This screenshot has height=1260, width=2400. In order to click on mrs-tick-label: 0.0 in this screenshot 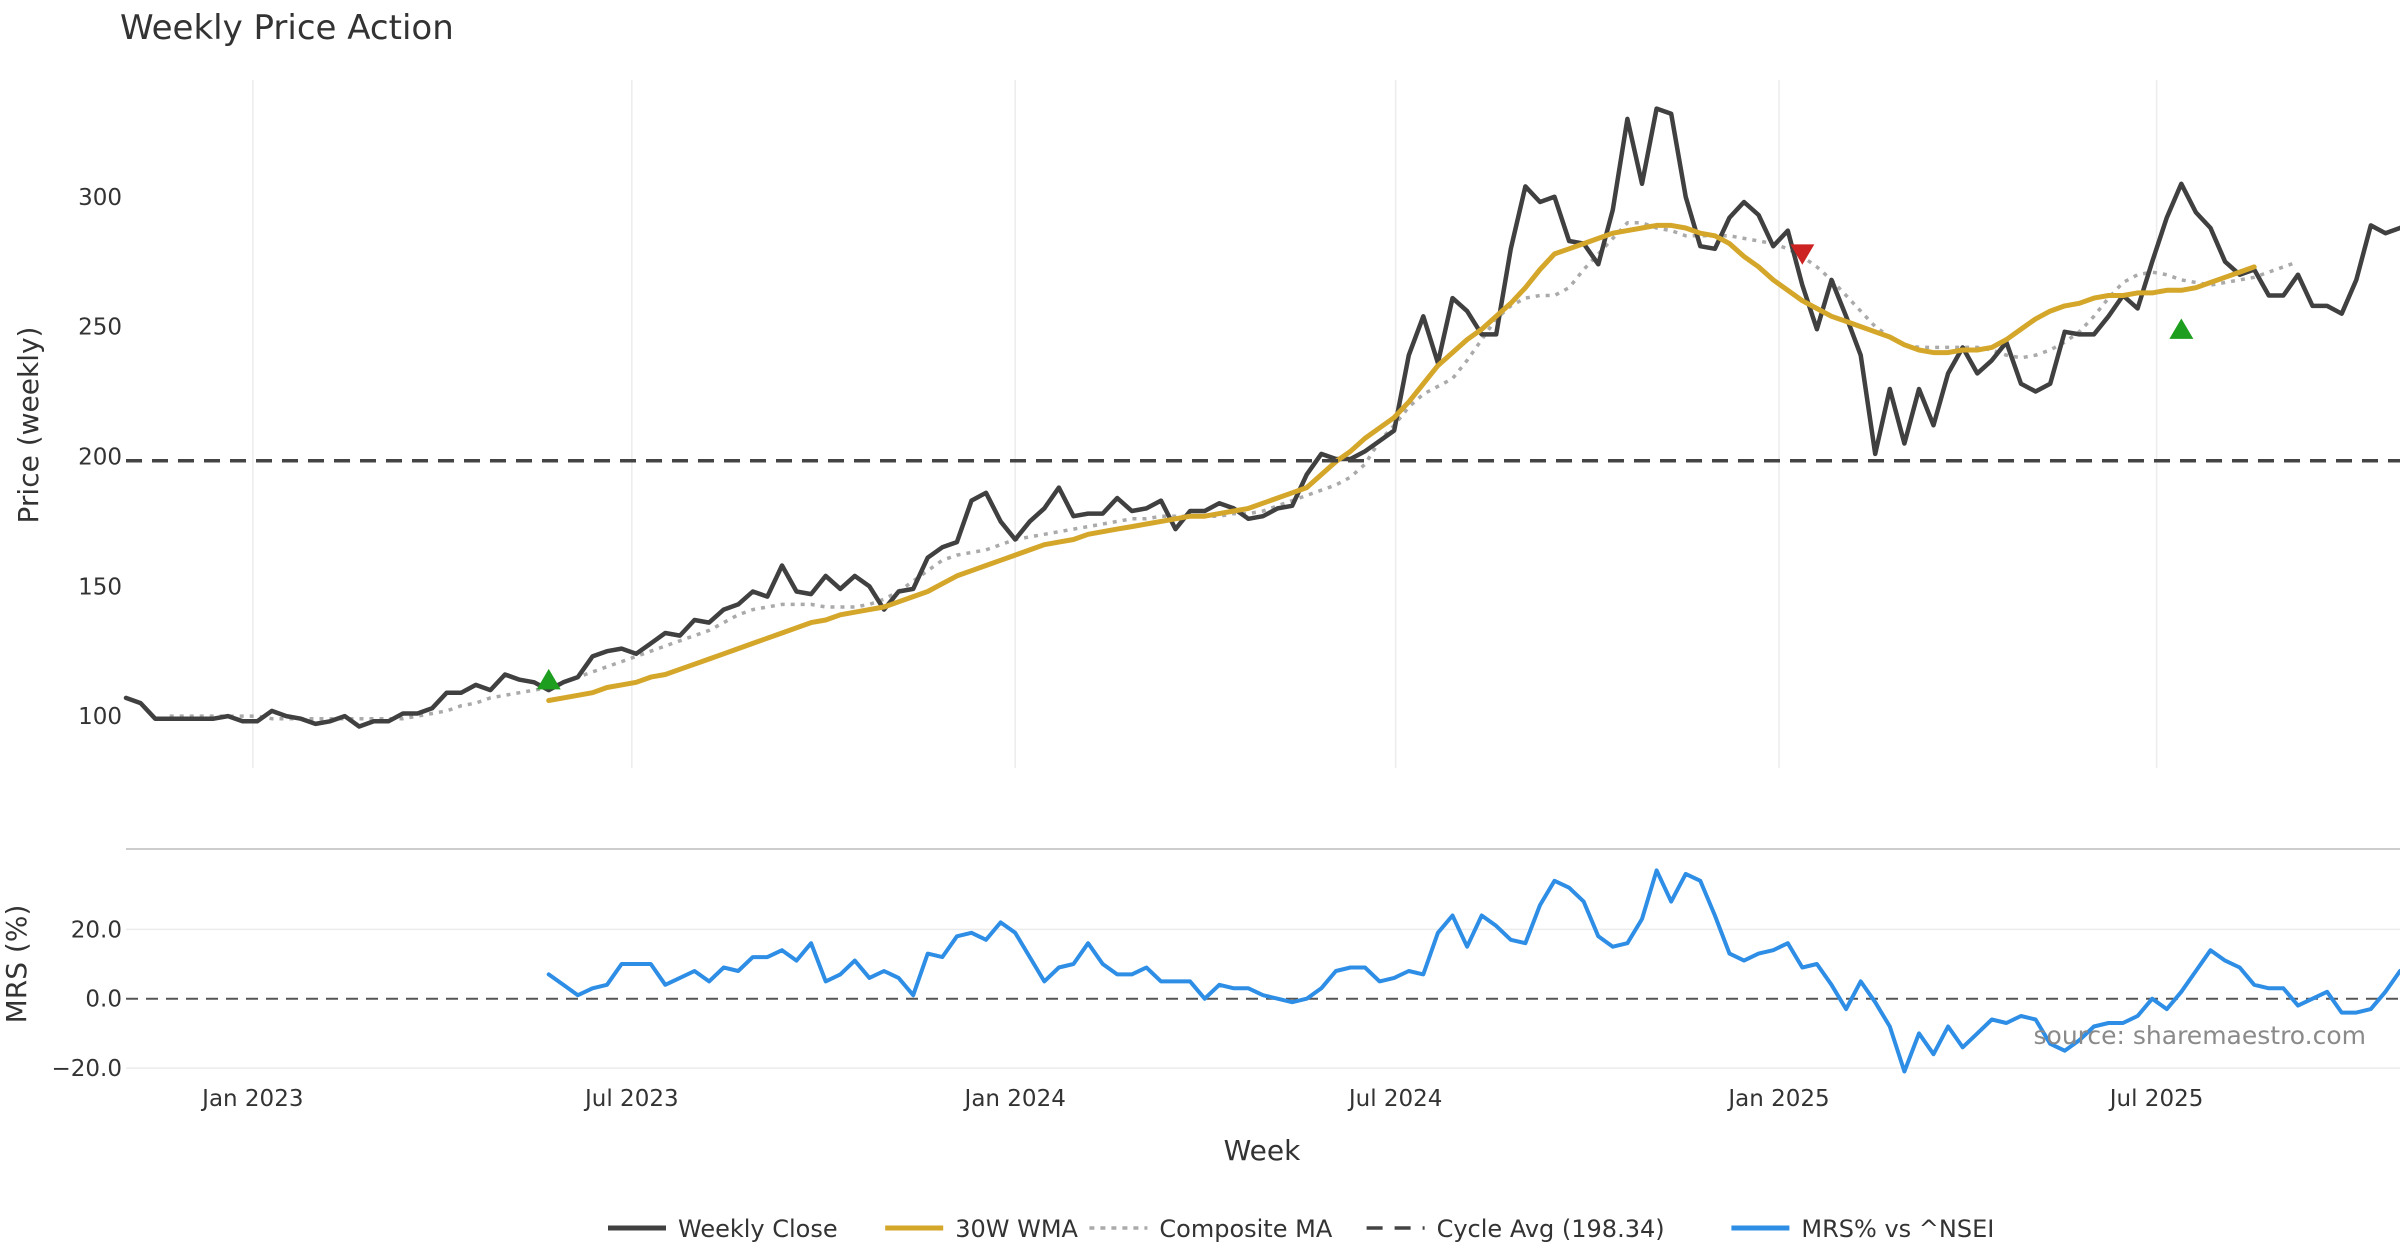, I will do `click(103, 1000)`.